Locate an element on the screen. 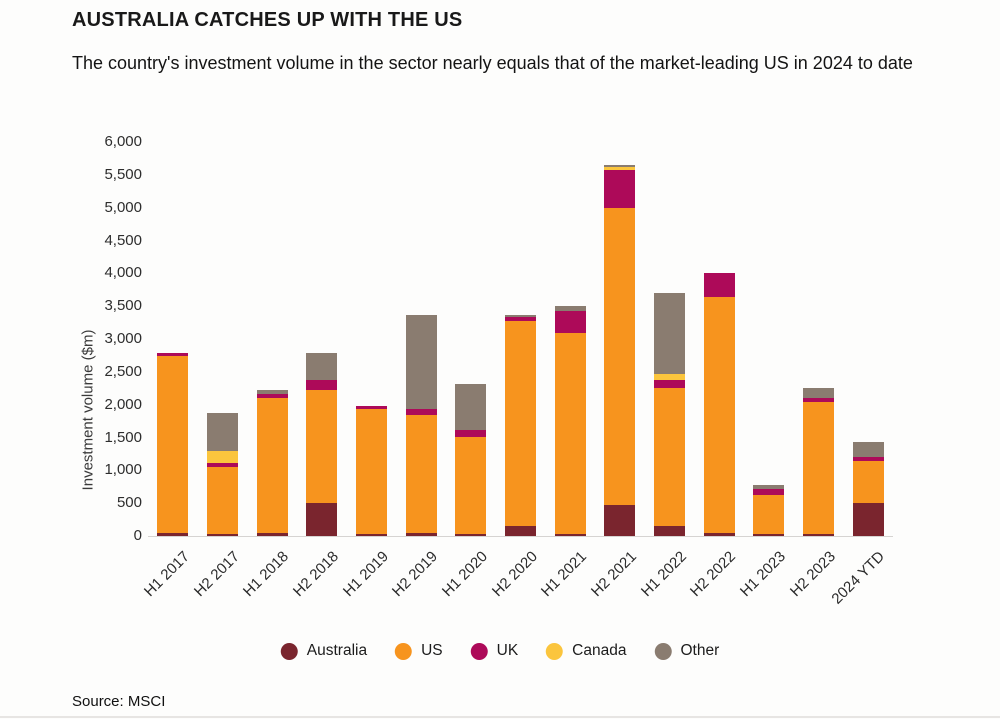 This screenshot has height=719, width=1000. bar-h2-2018 is located at coordinates (322, 444).